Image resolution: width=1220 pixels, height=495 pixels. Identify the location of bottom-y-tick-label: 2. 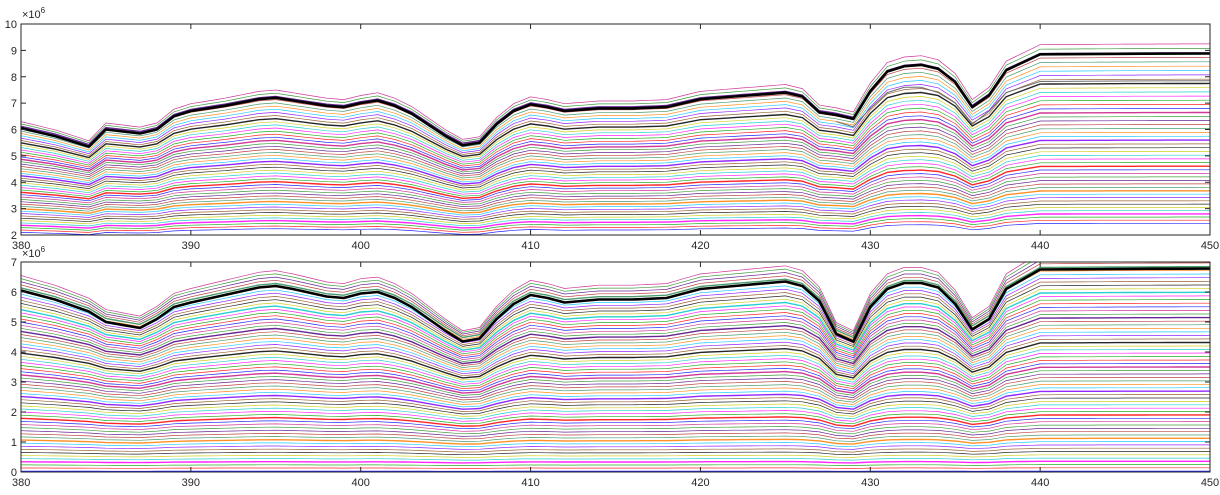
(14, 413).